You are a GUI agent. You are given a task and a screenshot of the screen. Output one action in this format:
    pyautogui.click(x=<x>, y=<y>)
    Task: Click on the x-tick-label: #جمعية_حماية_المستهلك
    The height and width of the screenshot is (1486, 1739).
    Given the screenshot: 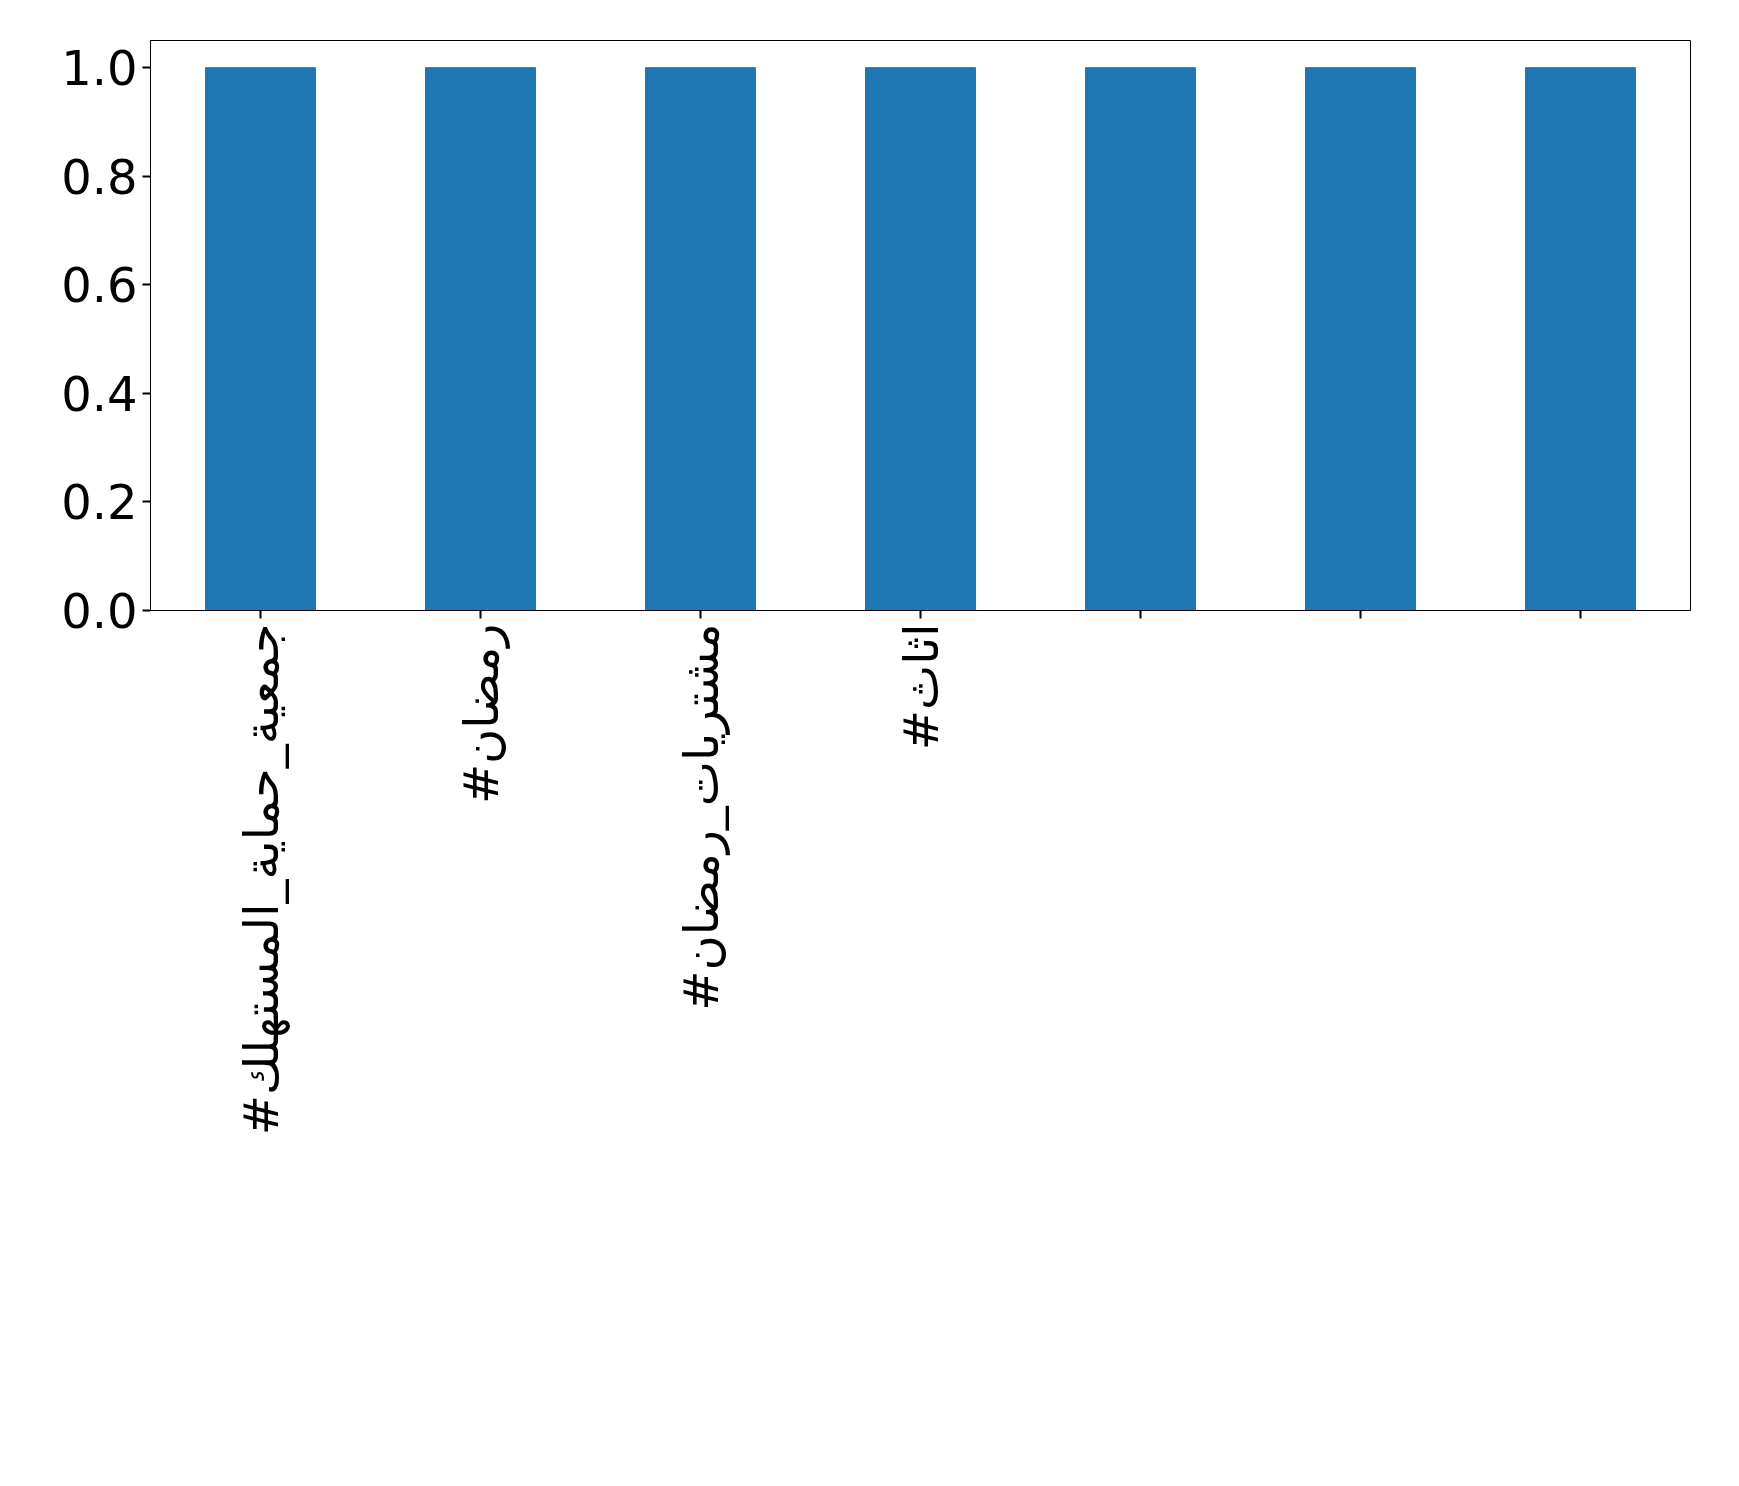 What is the action you would take?
    pyautogui.click(x=261, y=879)
    